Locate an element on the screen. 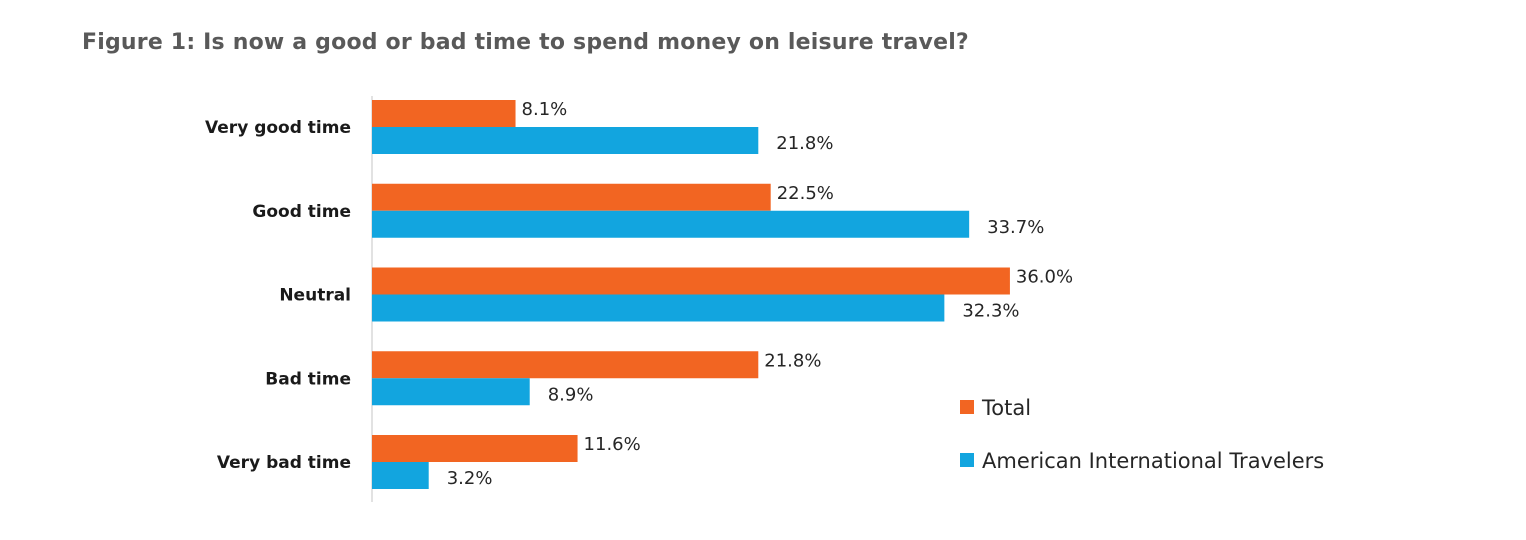 This screenshot has width=1526, height=540. data-label-american-international-travelers-good-time: 33.7% is located at coordinates (1015, 227).